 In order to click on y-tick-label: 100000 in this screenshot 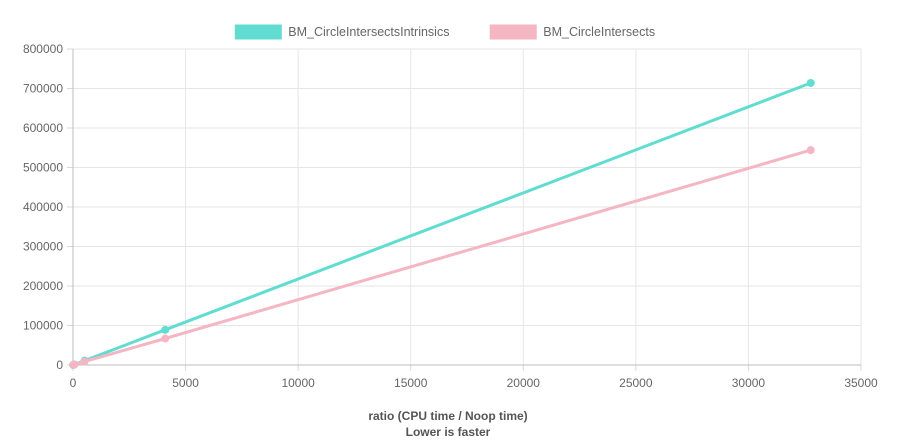, I will do `click(43, 326)`.